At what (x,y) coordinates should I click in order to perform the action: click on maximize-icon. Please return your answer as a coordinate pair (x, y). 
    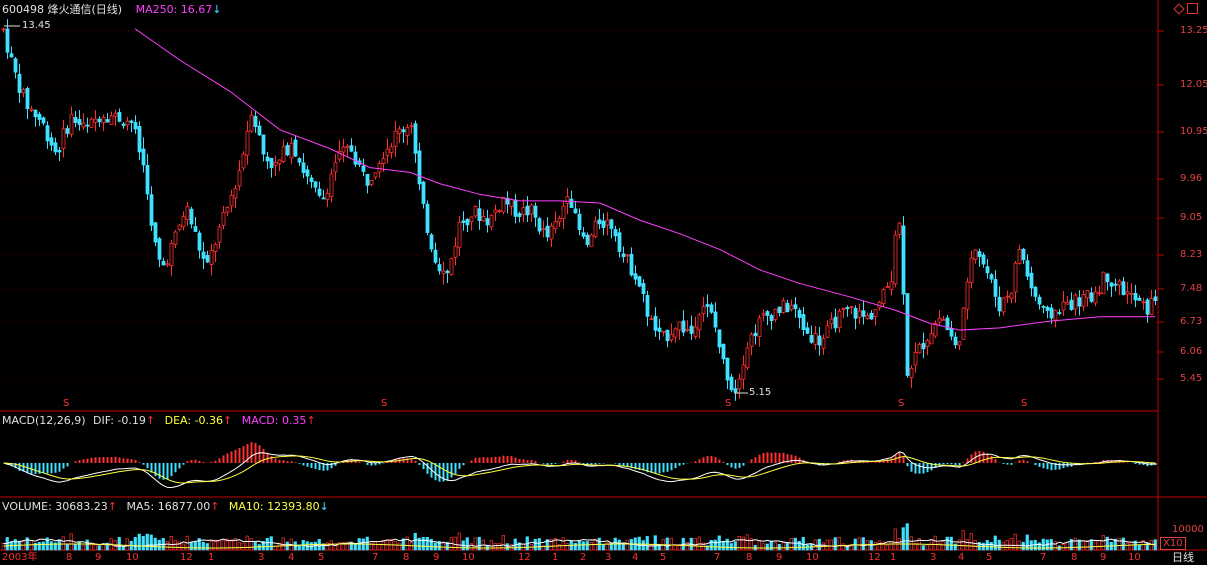
    Looking at the image, I should click on (1192, 8).